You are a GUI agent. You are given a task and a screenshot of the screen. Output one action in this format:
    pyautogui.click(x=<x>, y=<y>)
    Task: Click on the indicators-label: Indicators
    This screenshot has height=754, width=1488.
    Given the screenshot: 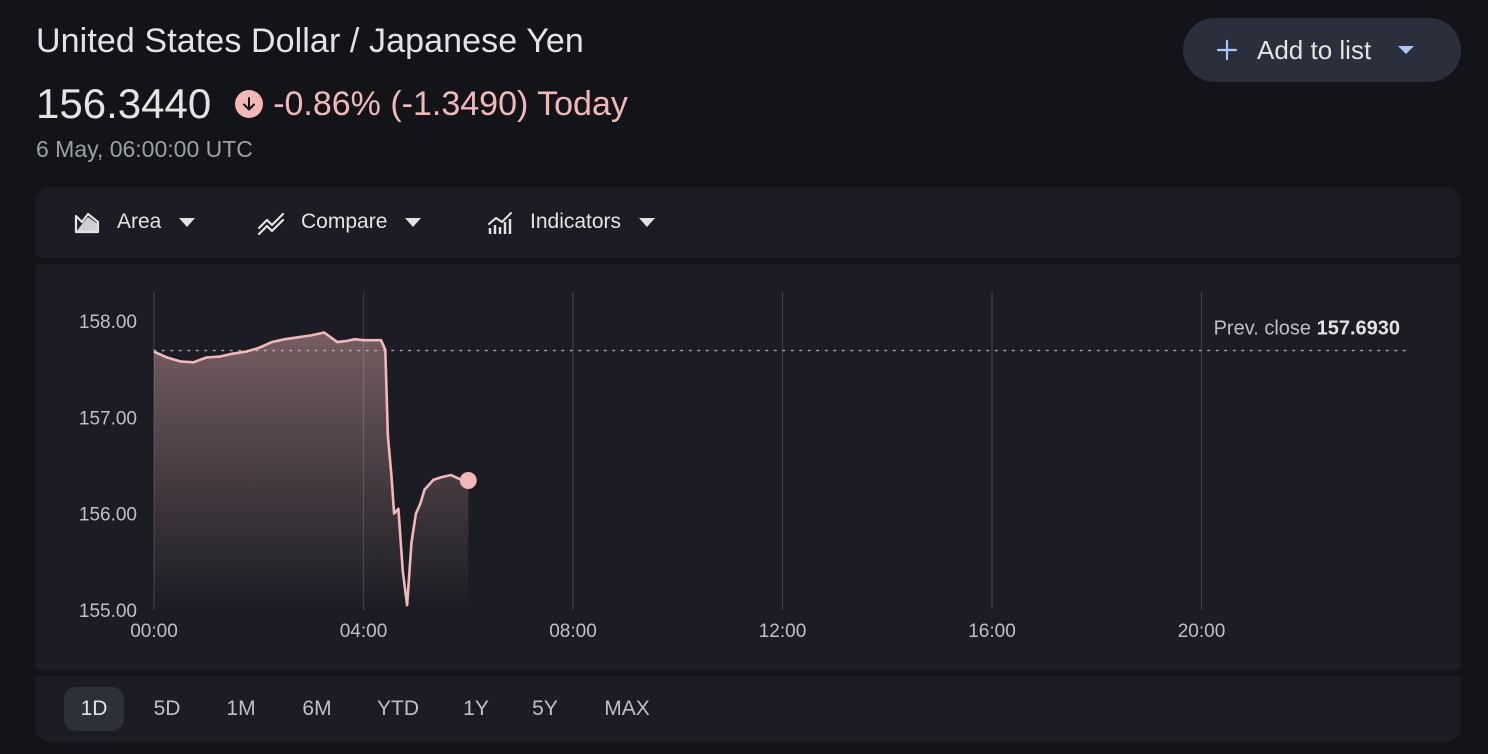 What is the action you would take?
    pyautogui.click(x=576, y=221)
    